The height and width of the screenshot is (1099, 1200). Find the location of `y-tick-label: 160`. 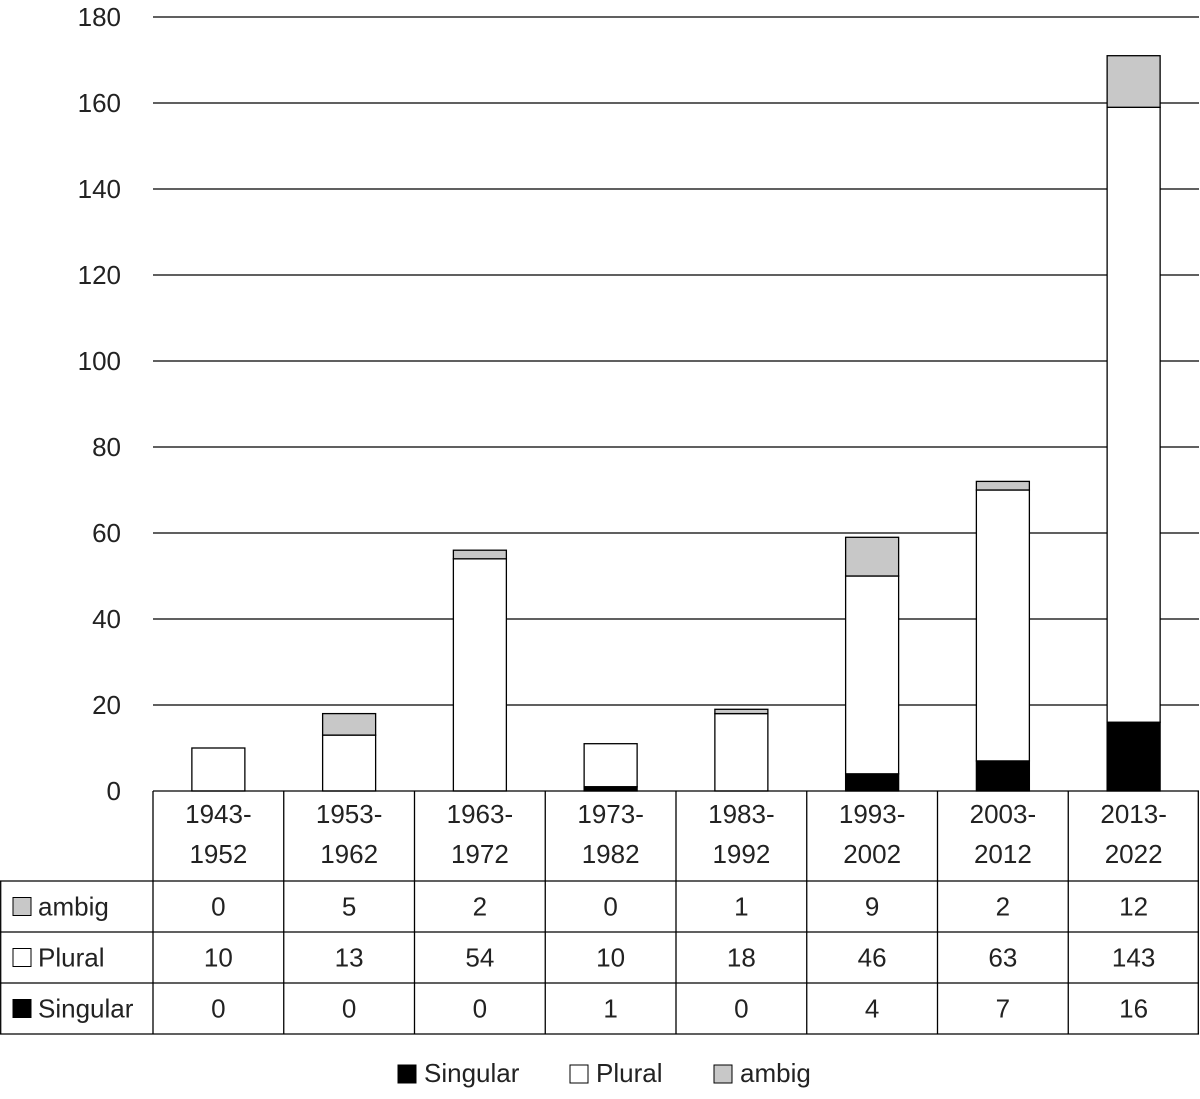

y-tick-label: 160 is located at coordinates (99, 103).